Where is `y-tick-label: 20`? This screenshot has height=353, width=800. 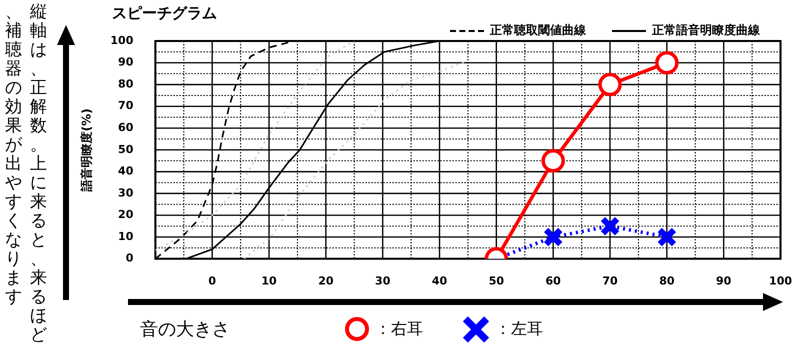
y-tick-label: 20 is located at coordinates (126, 215).